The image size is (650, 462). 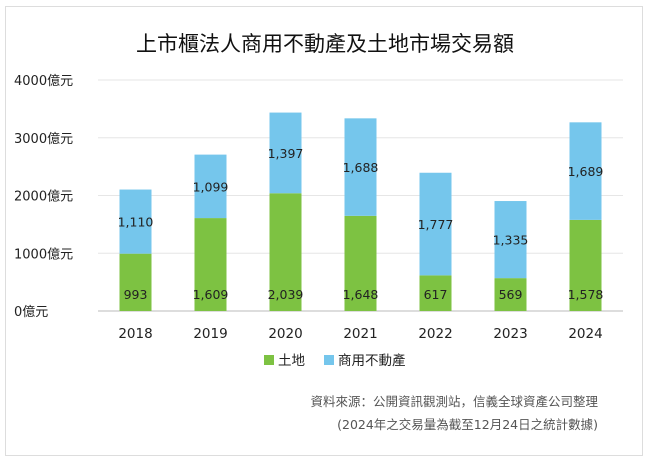 I want to click on data-label: 1,609, so click(x=211, y=294).